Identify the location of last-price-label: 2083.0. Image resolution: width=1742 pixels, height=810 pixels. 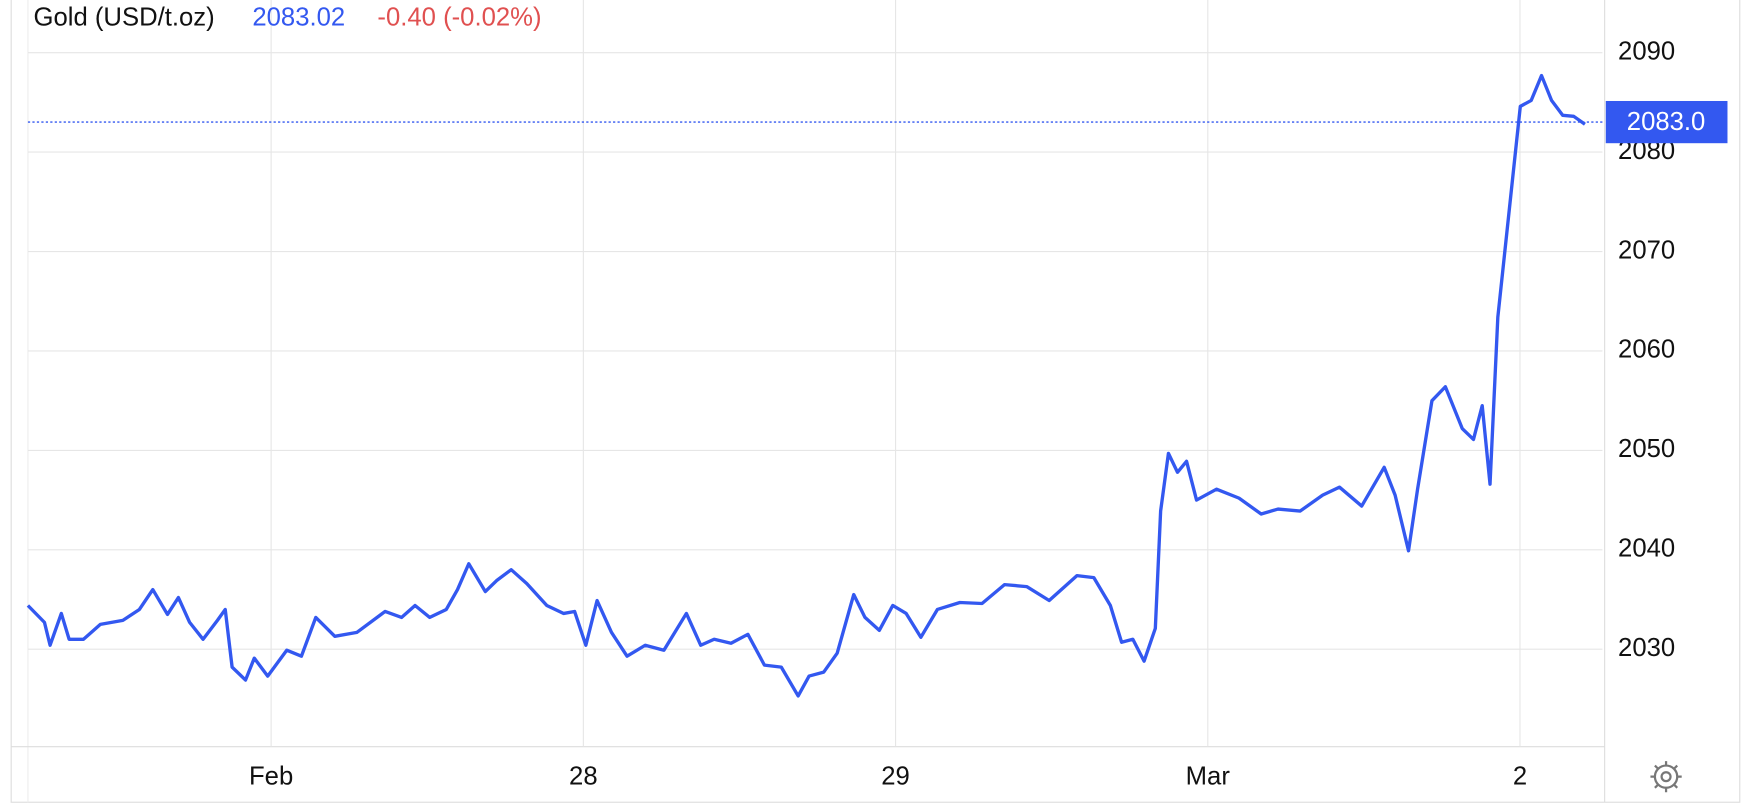
(1666, 122).